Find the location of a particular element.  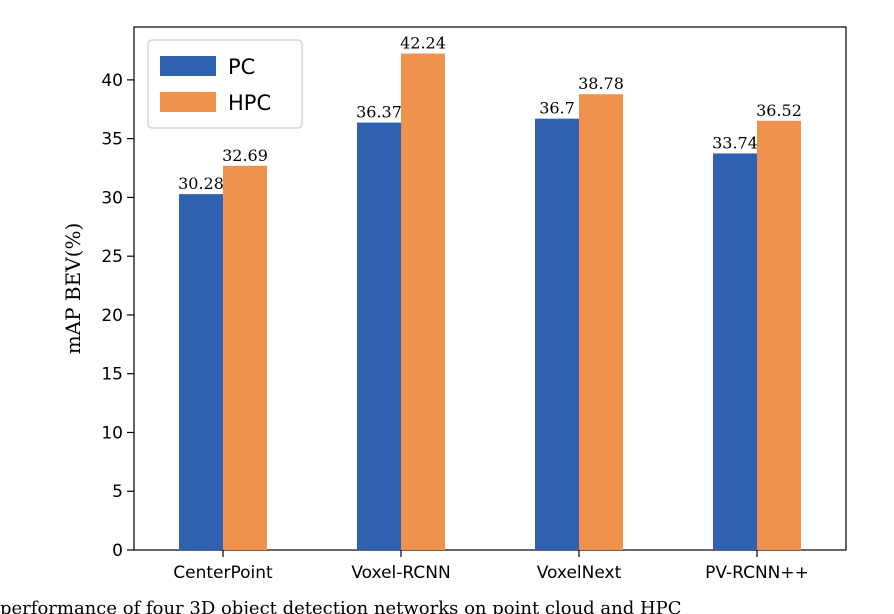

data-label: 36.7 is located at coordinates (557, 108).